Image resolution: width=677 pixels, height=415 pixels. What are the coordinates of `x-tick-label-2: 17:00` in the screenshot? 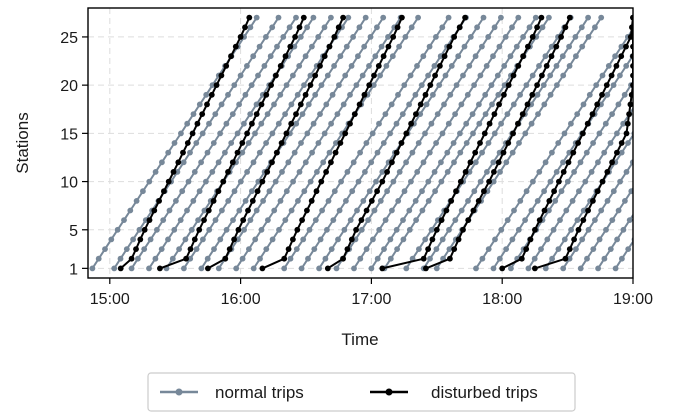 It's located at (371, 299).